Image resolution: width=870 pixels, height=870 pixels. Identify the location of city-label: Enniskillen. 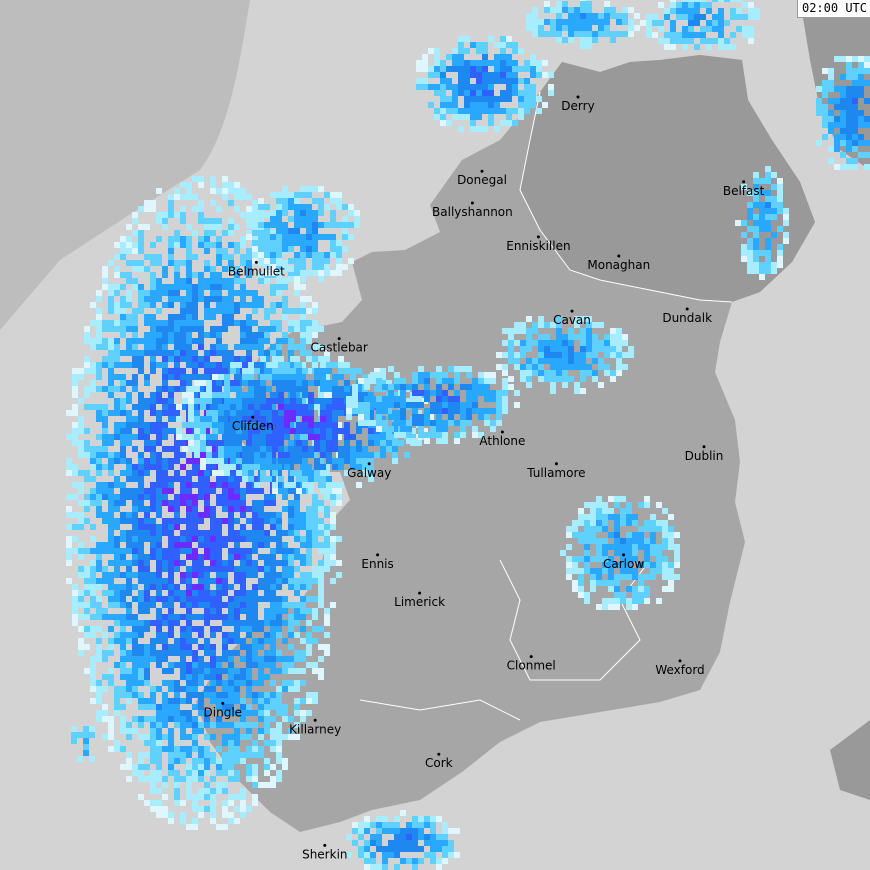
(538, 246).